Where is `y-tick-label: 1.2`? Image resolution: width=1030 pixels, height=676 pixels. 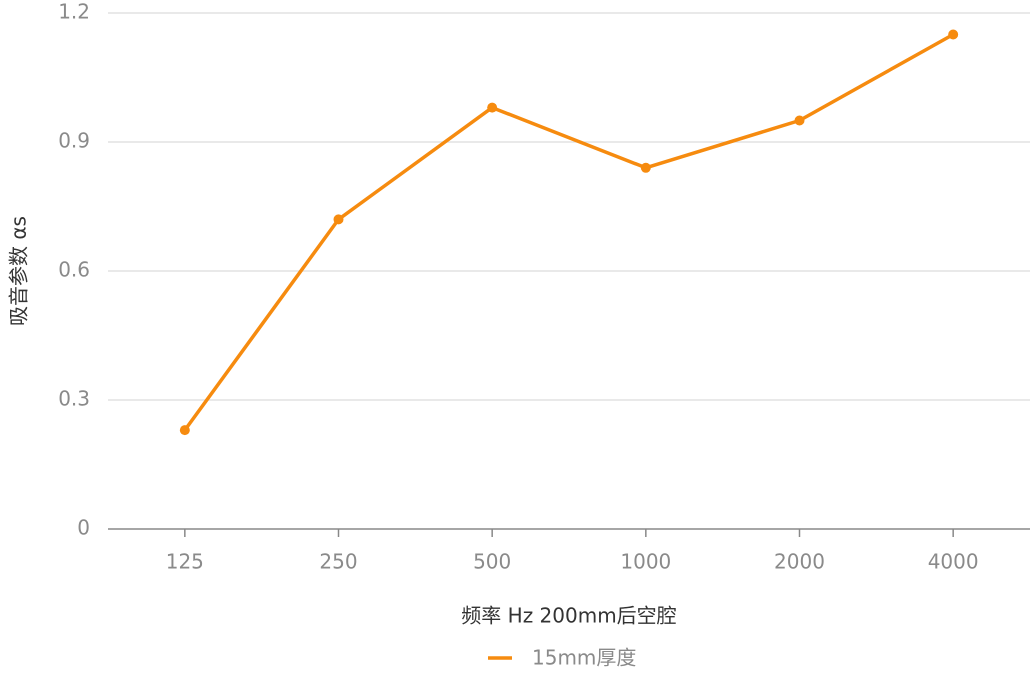
y-tick-label: 1.2 is located at coordinates (74, 12).